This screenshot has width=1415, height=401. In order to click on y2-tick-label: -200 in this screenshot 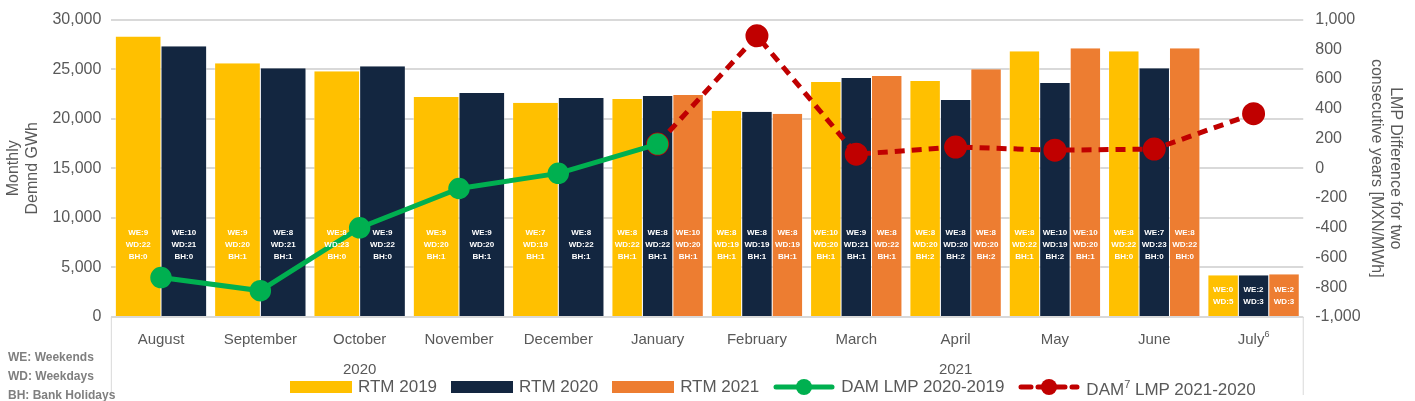, I will do `click(1331, 197)`.